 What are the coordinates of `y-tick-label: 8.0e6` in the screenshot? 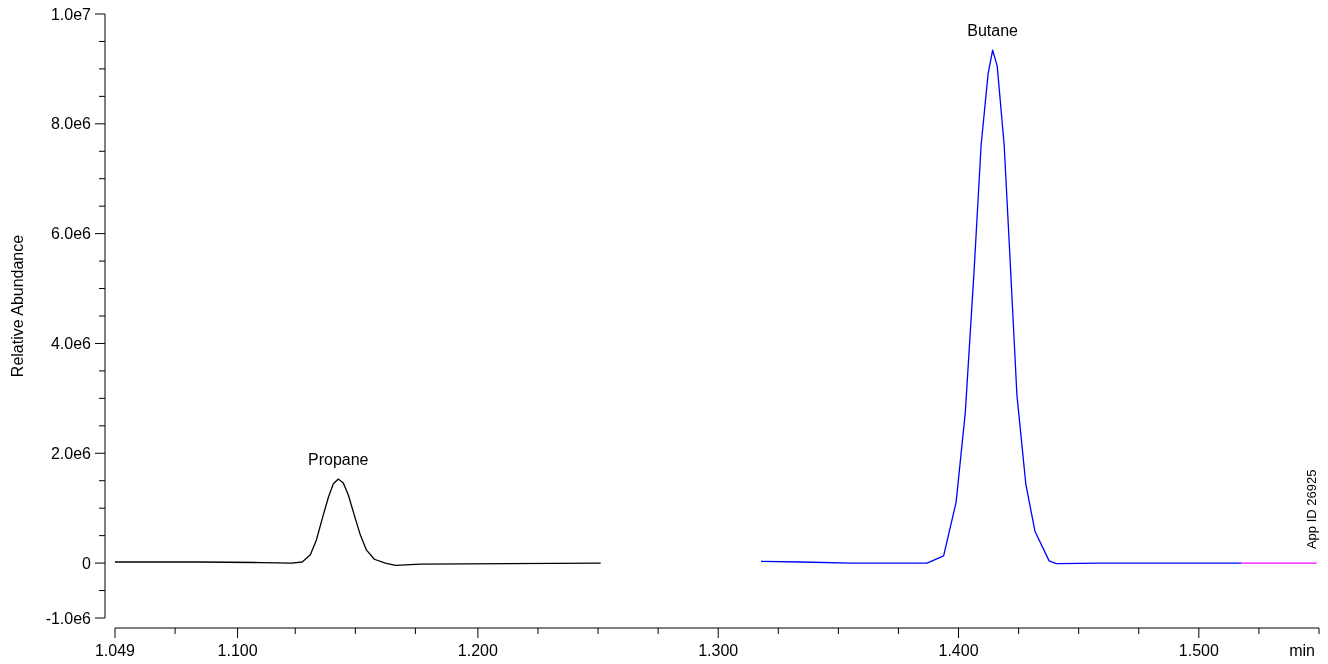 It's located at (71, 124).